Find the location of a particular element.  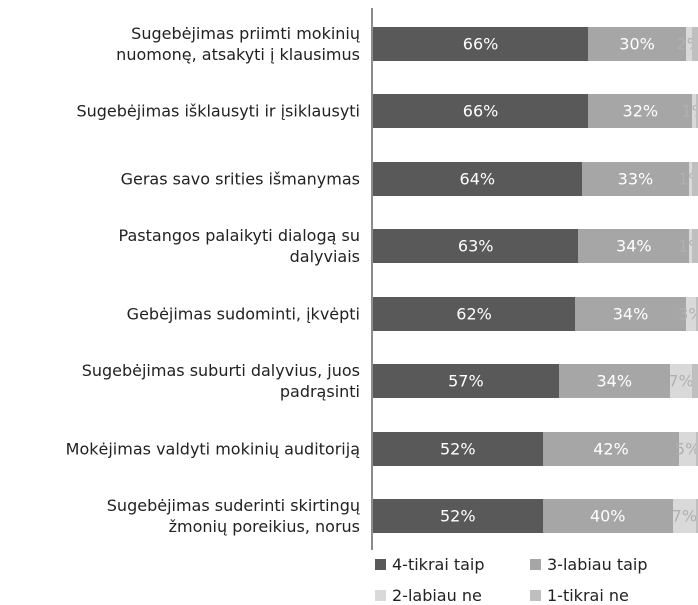

value-label: 32% is located at coordinates (640, 111).